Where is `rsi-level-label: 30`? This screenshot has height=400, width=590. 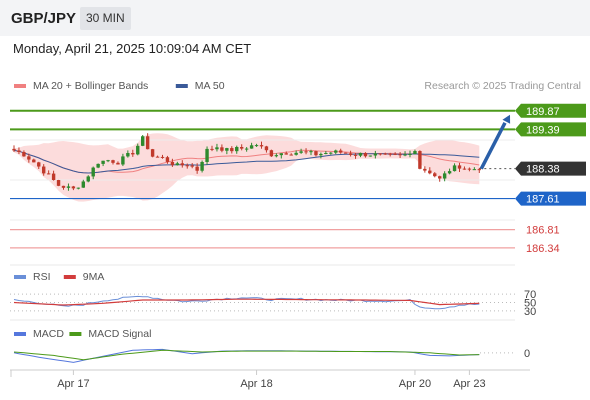 rsi-level-label: 30 is located at coordinates (530, 312).